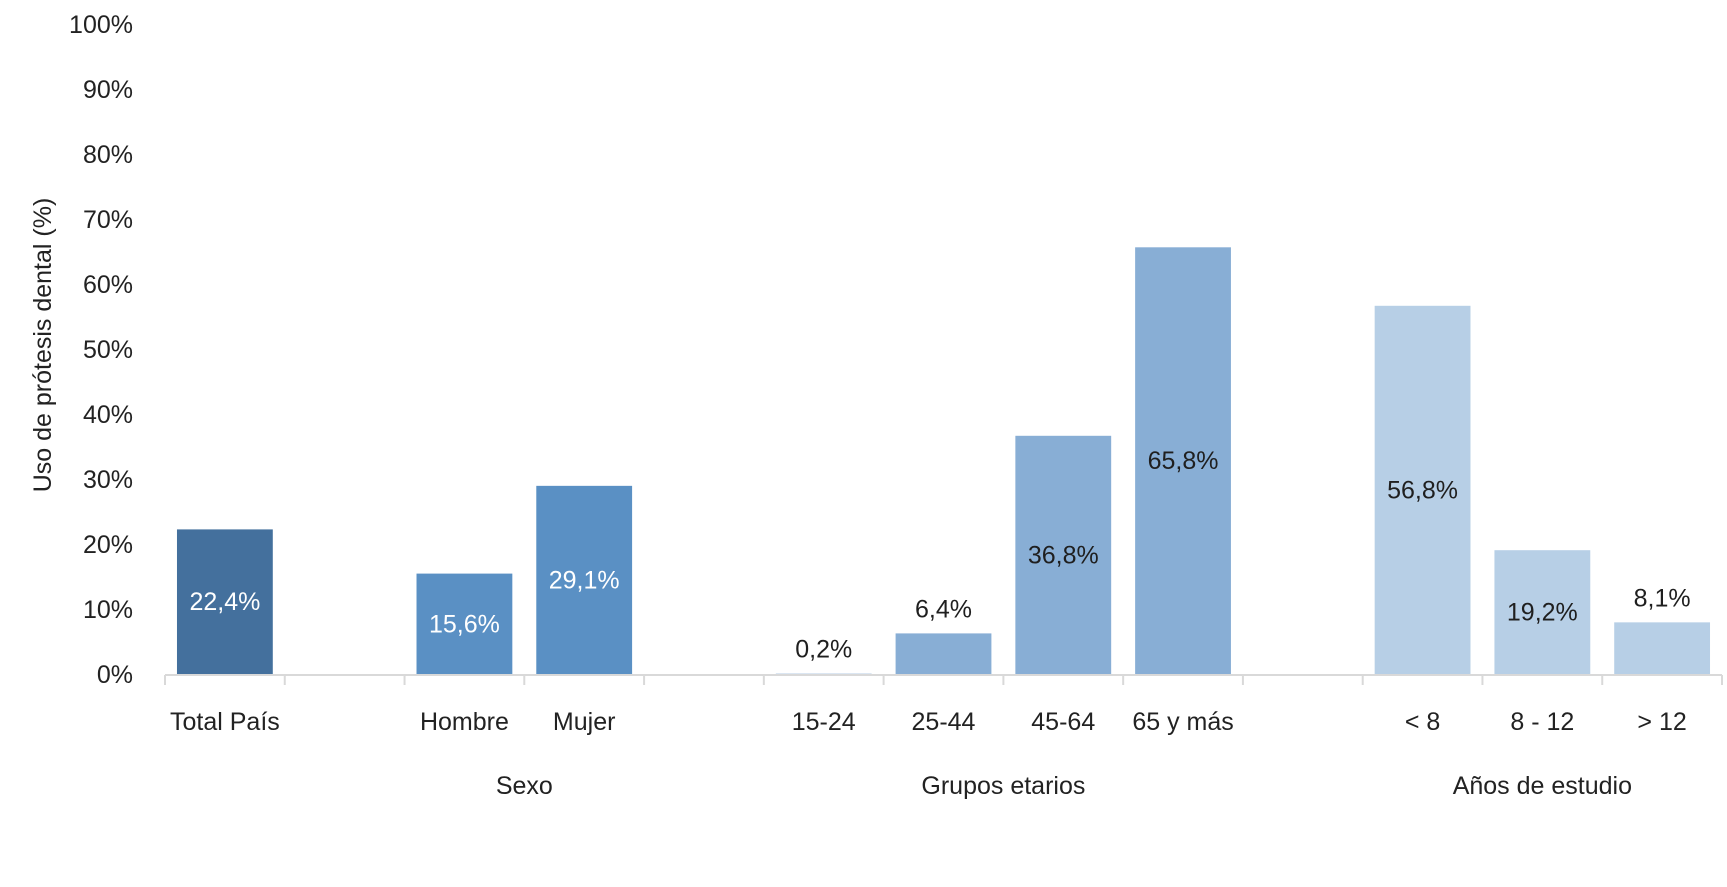  What do you see at coordinates (225, 722) in the screenshot?
I see `x-tick-label: Total País` at bounding box center [225, 722].